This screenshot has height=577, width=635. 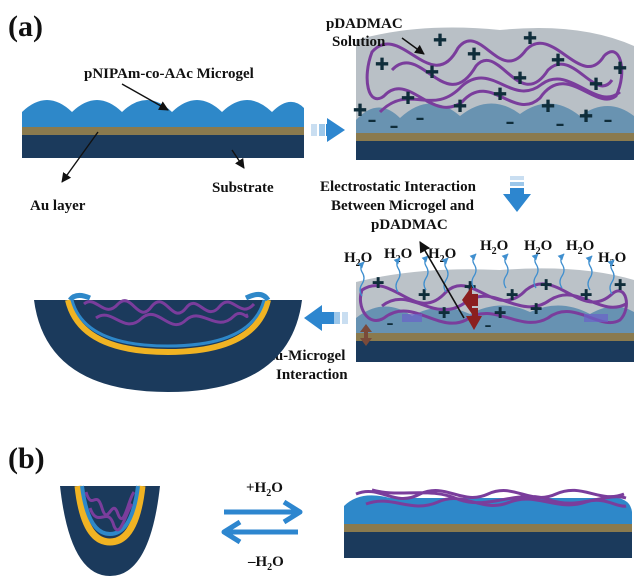 I want to click on flat-chains, so click(x=491, y=498).